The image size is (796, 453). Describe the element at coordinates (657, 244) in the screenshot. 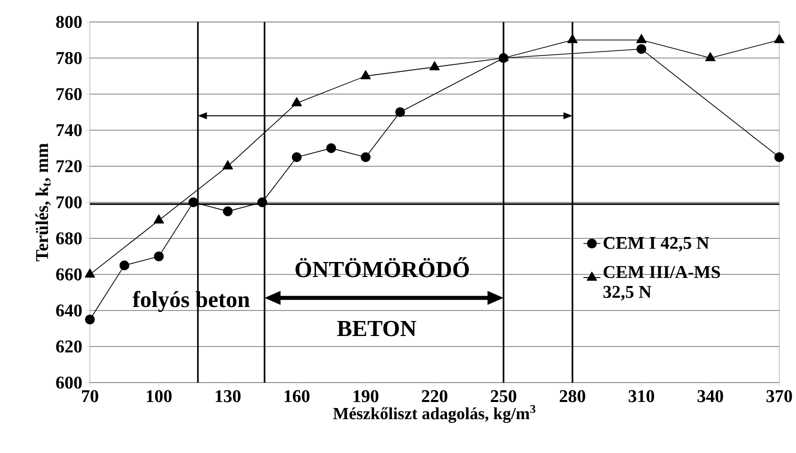

I see `legend-label: CEM I 42,5 N` at that location.